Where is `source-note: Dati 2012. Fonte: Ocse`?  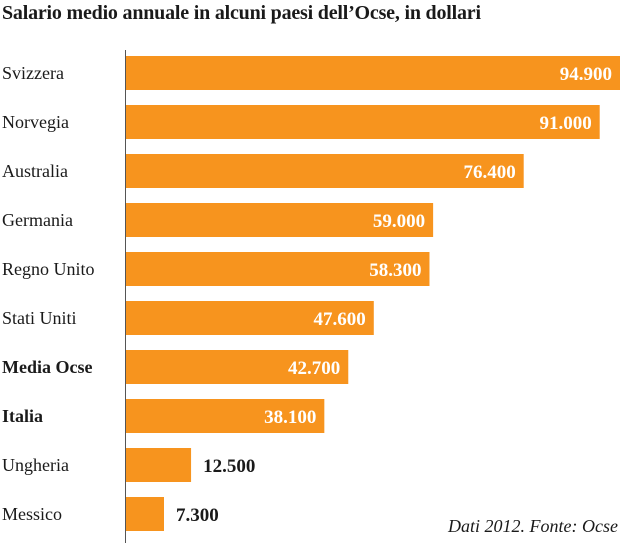
source-note: Dati 2012. Fonte: Ocse is located at coordinates (533, 526).